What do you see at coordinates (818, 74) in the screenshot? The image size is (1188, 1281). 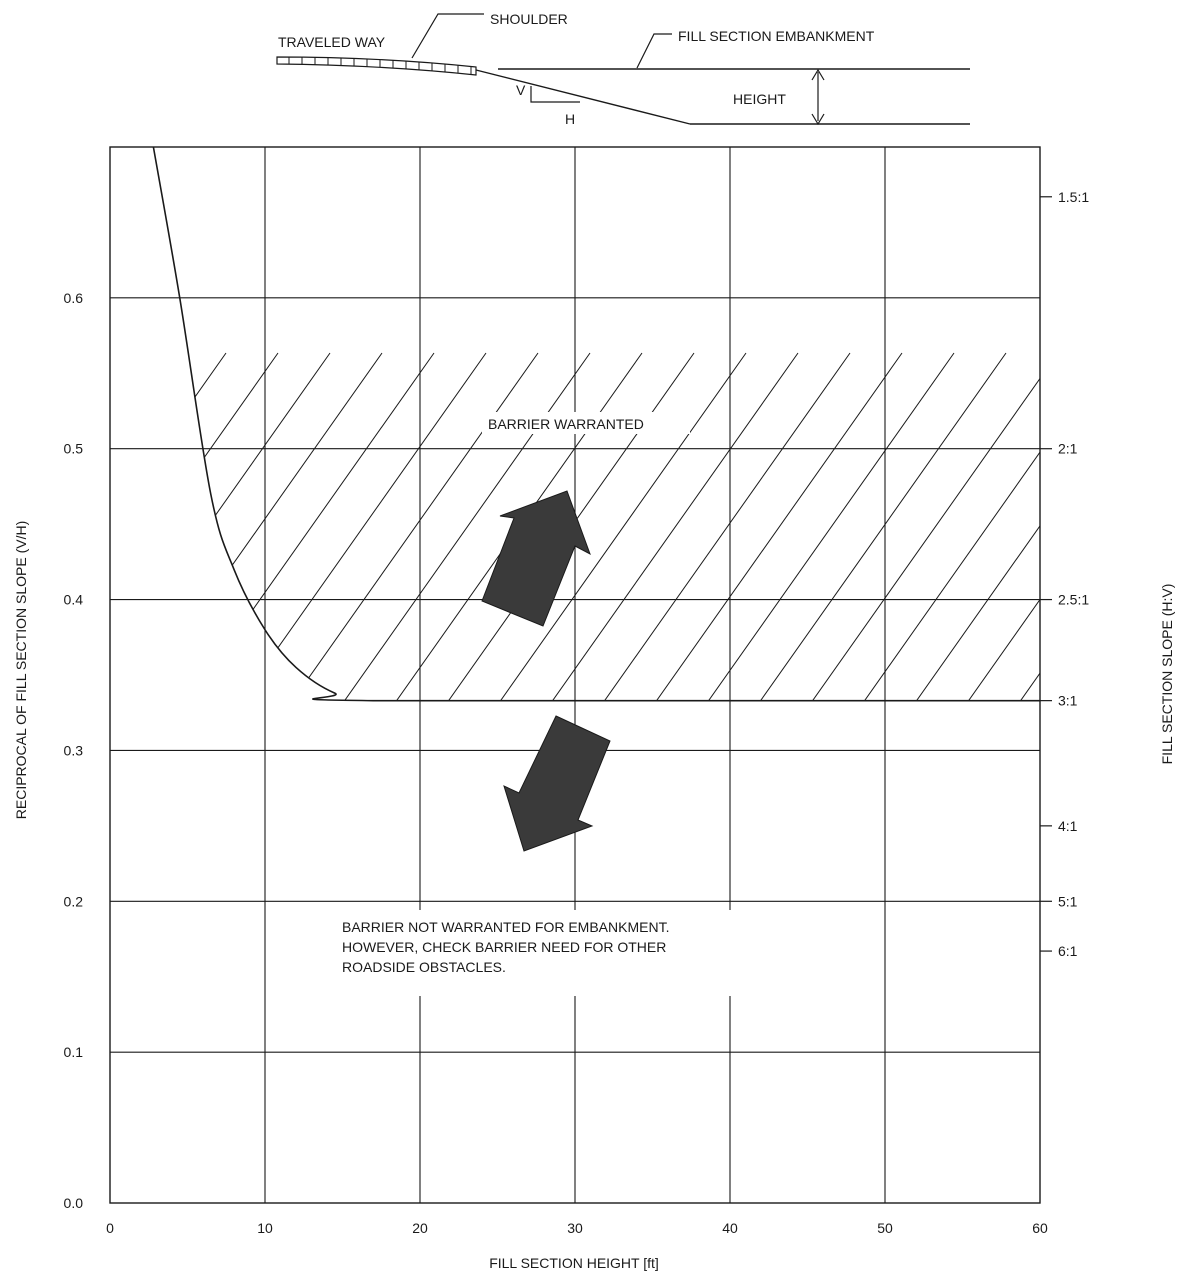 I see `height-arrow-top` at bounding box center [818, 74].